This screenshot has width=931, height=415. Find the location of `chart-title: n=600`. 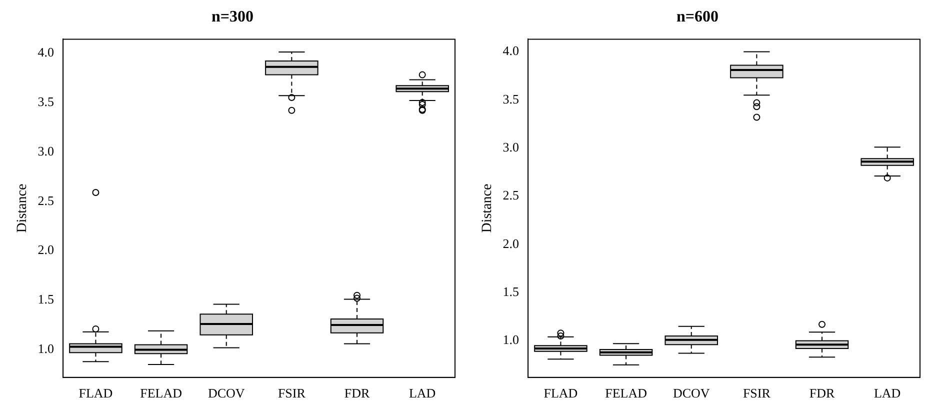

chart-title: n=600 is located at coordinates (697, 17).